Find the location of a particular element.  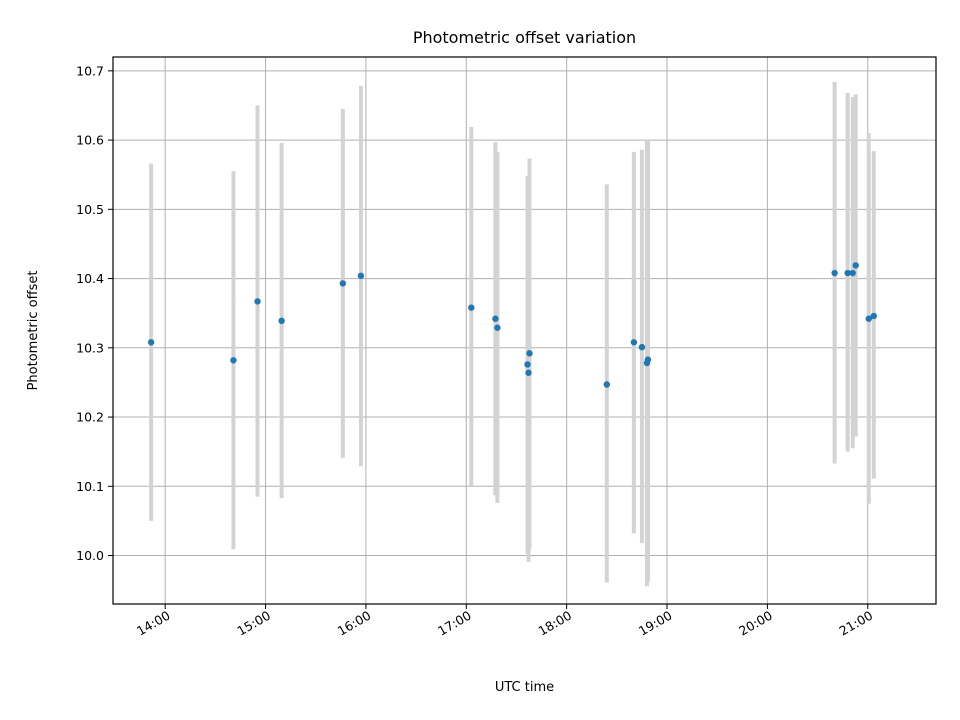

x-axis-label: UTC time is located at coordinates (524, 687).